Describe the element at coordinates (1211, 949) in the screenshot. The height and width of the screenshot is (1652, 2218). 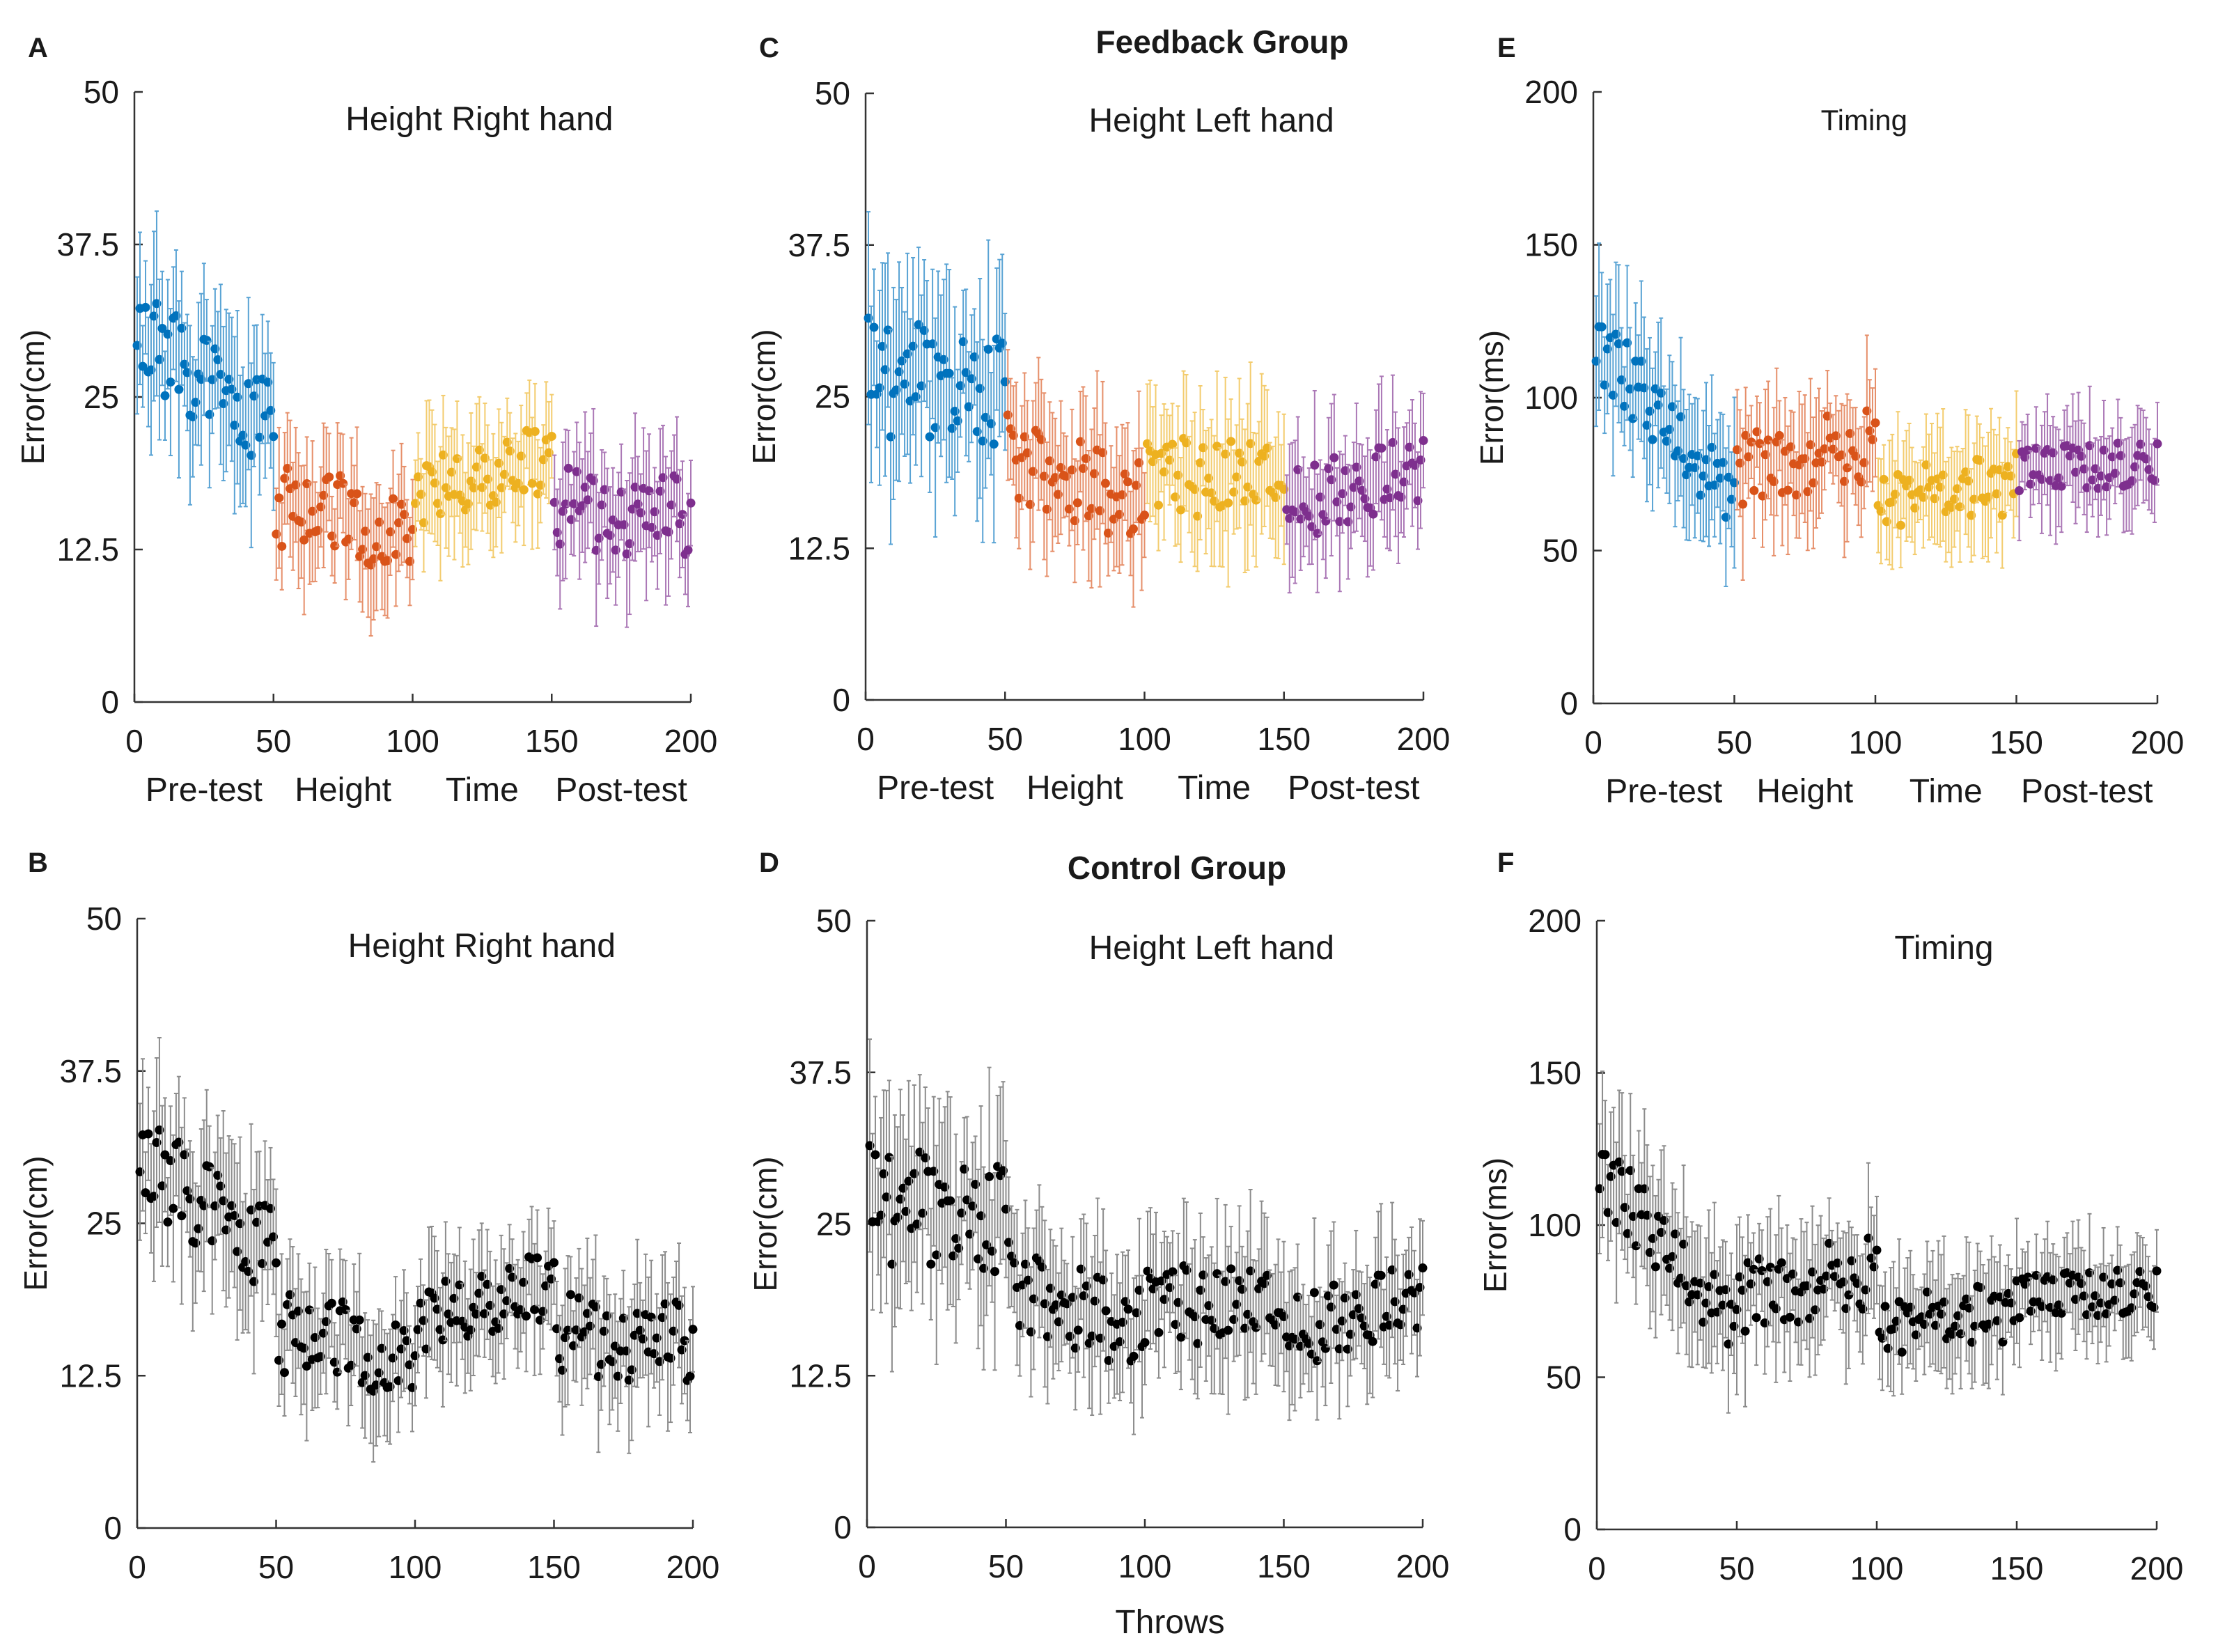
I see `panel-title: Height Left hand` at that location.